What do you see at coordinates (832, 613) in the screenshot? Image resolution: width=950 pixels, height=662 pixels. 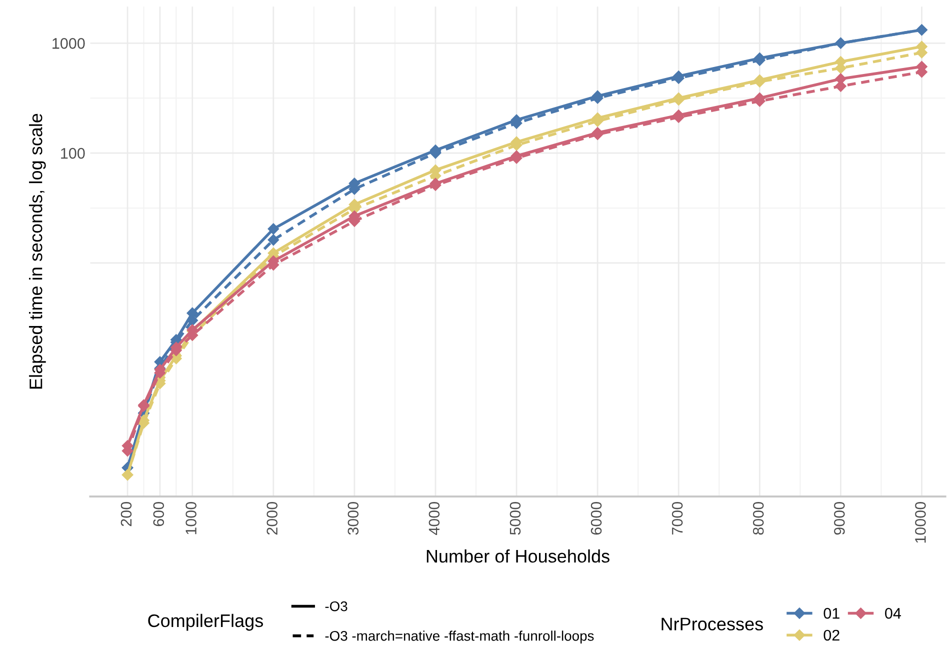 I see `legend-label: 01` at bounding box center [832, 613].